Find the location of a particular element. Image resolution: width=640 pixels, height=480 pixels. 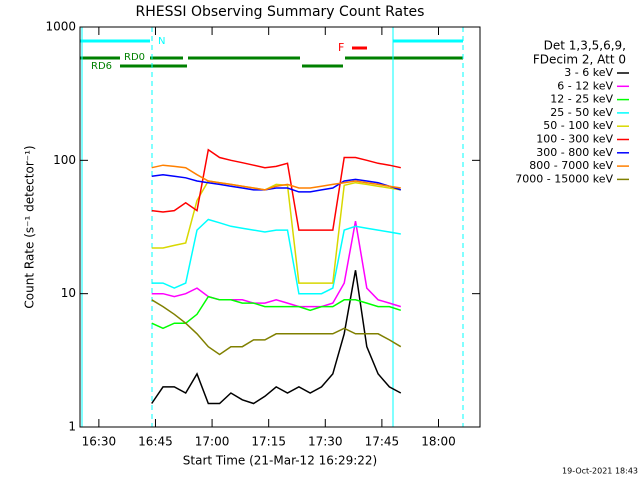

y-tick-label: 1 is located at coordinates (72, 427).